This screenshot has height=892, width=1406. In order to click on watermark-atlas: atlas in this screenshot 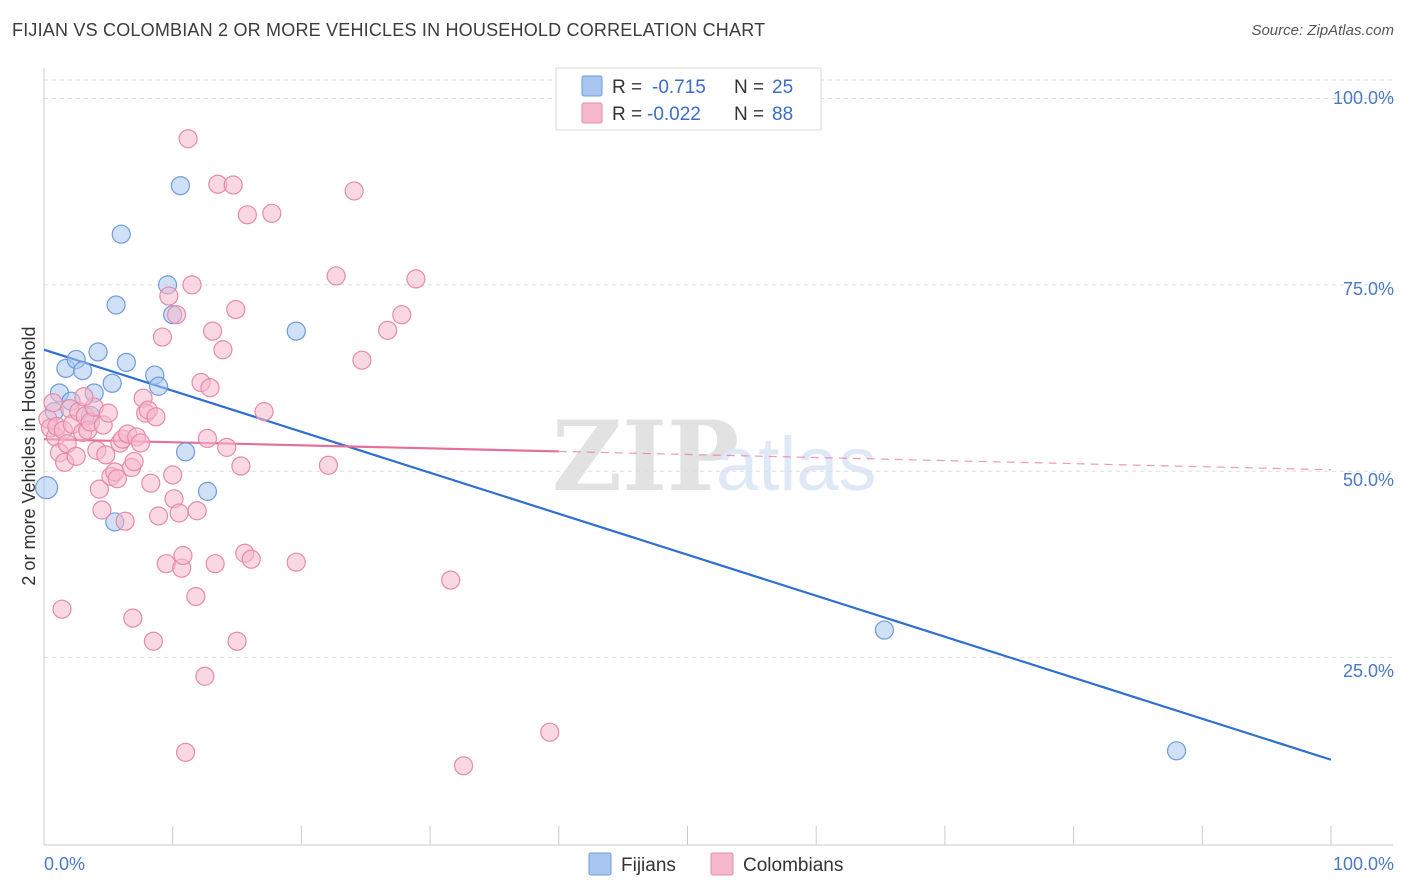, I will do `click(796, 464)`.